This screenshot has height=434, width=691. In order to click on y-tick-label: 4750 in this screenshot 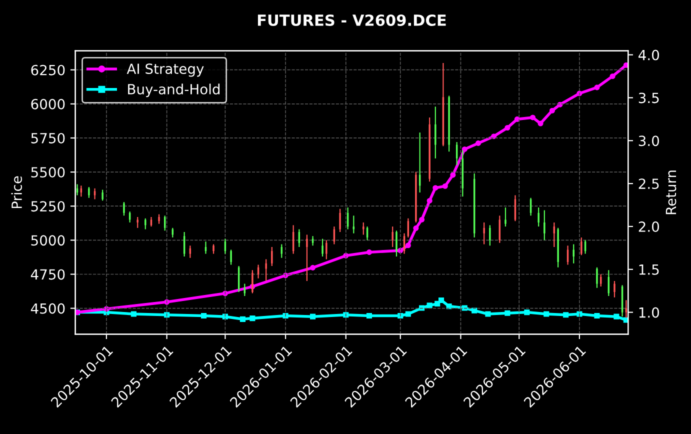, I will do `click(47, 274)`.